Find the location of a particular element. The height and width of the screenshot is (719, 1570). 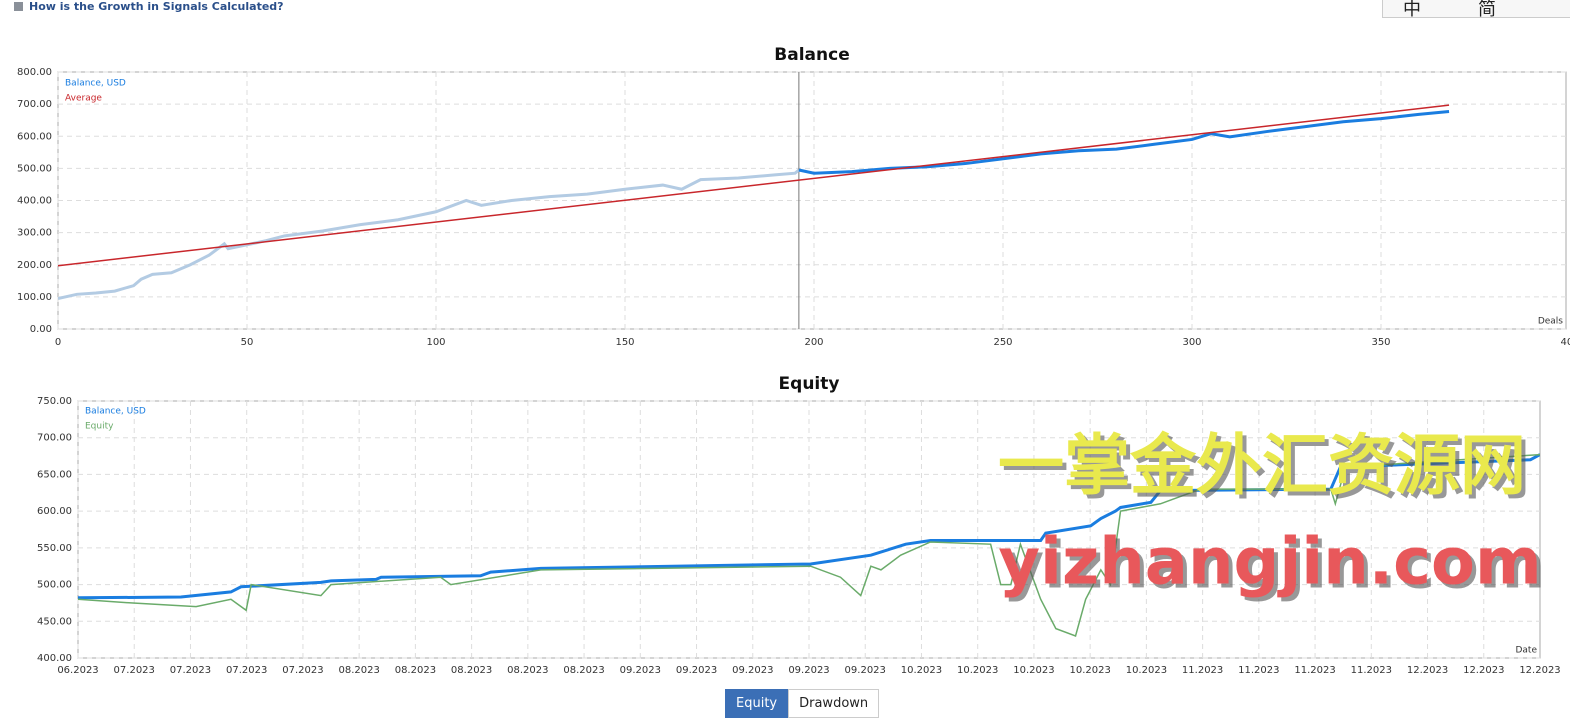

y-tick-label: 300.00 is located at coordinates (34, 233).